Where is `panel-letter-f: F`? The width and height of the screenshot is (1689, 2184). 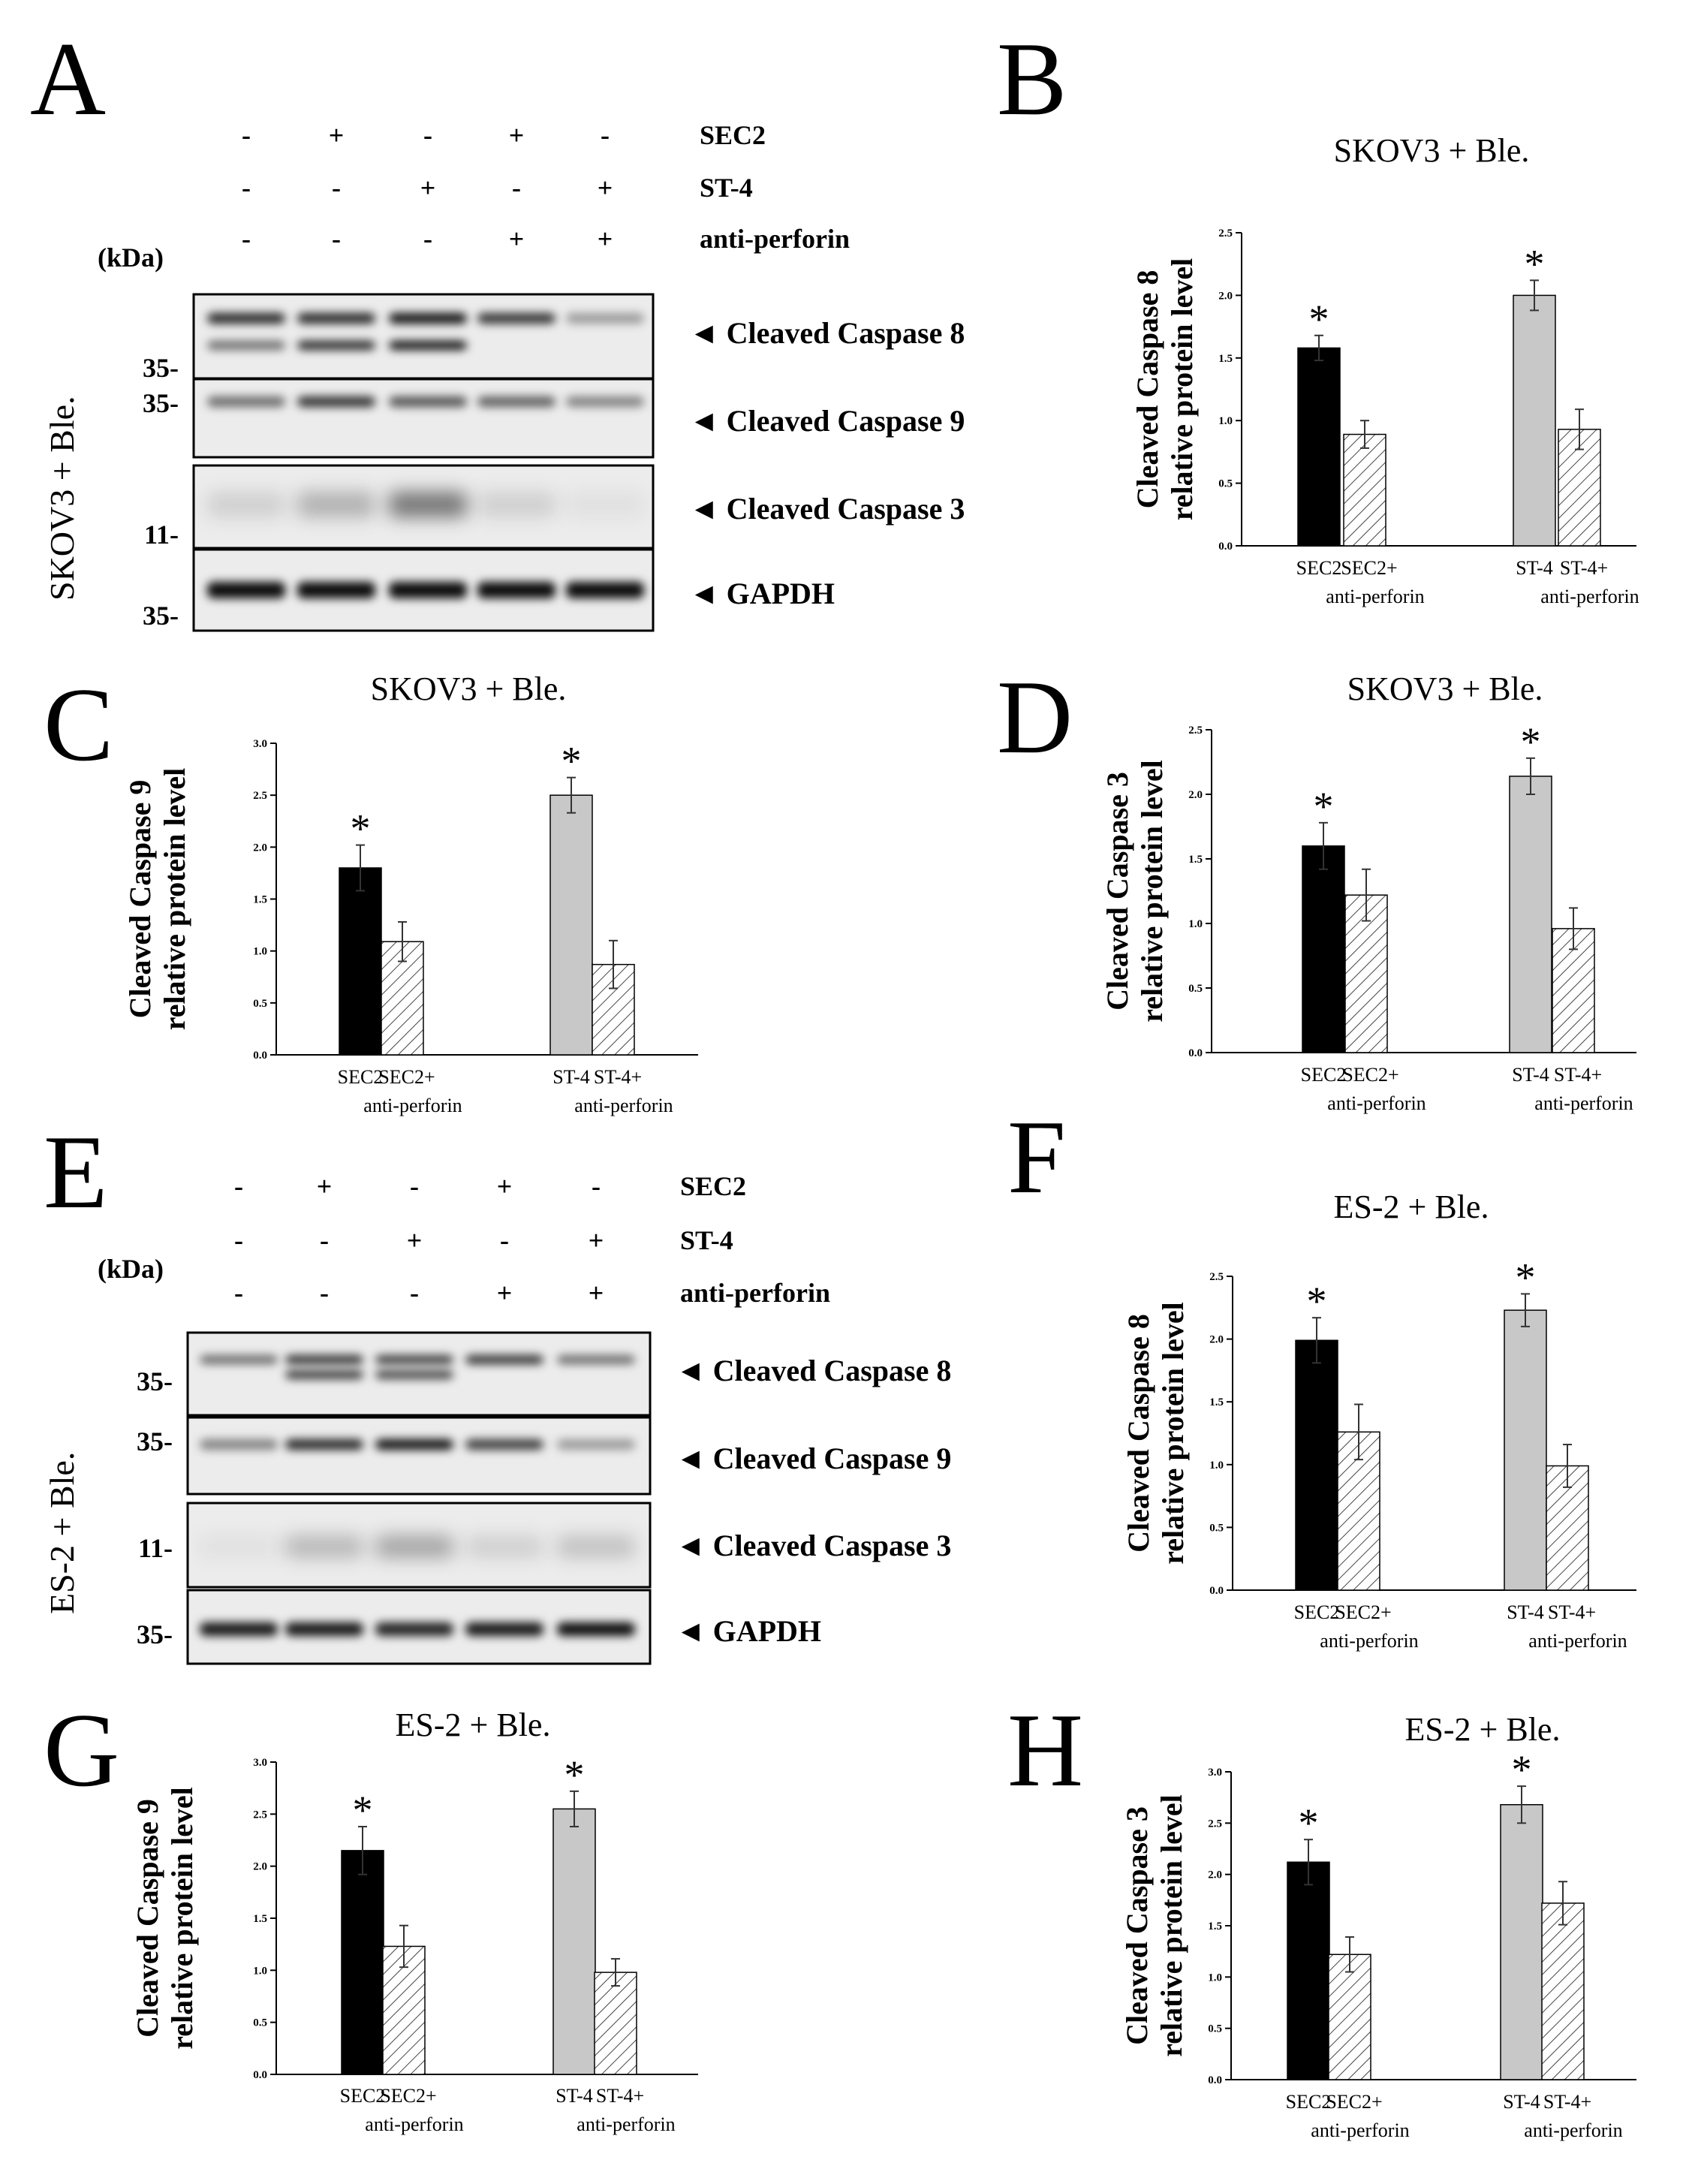 panel-letter-f: F is located at coordinates (1036, 1157).